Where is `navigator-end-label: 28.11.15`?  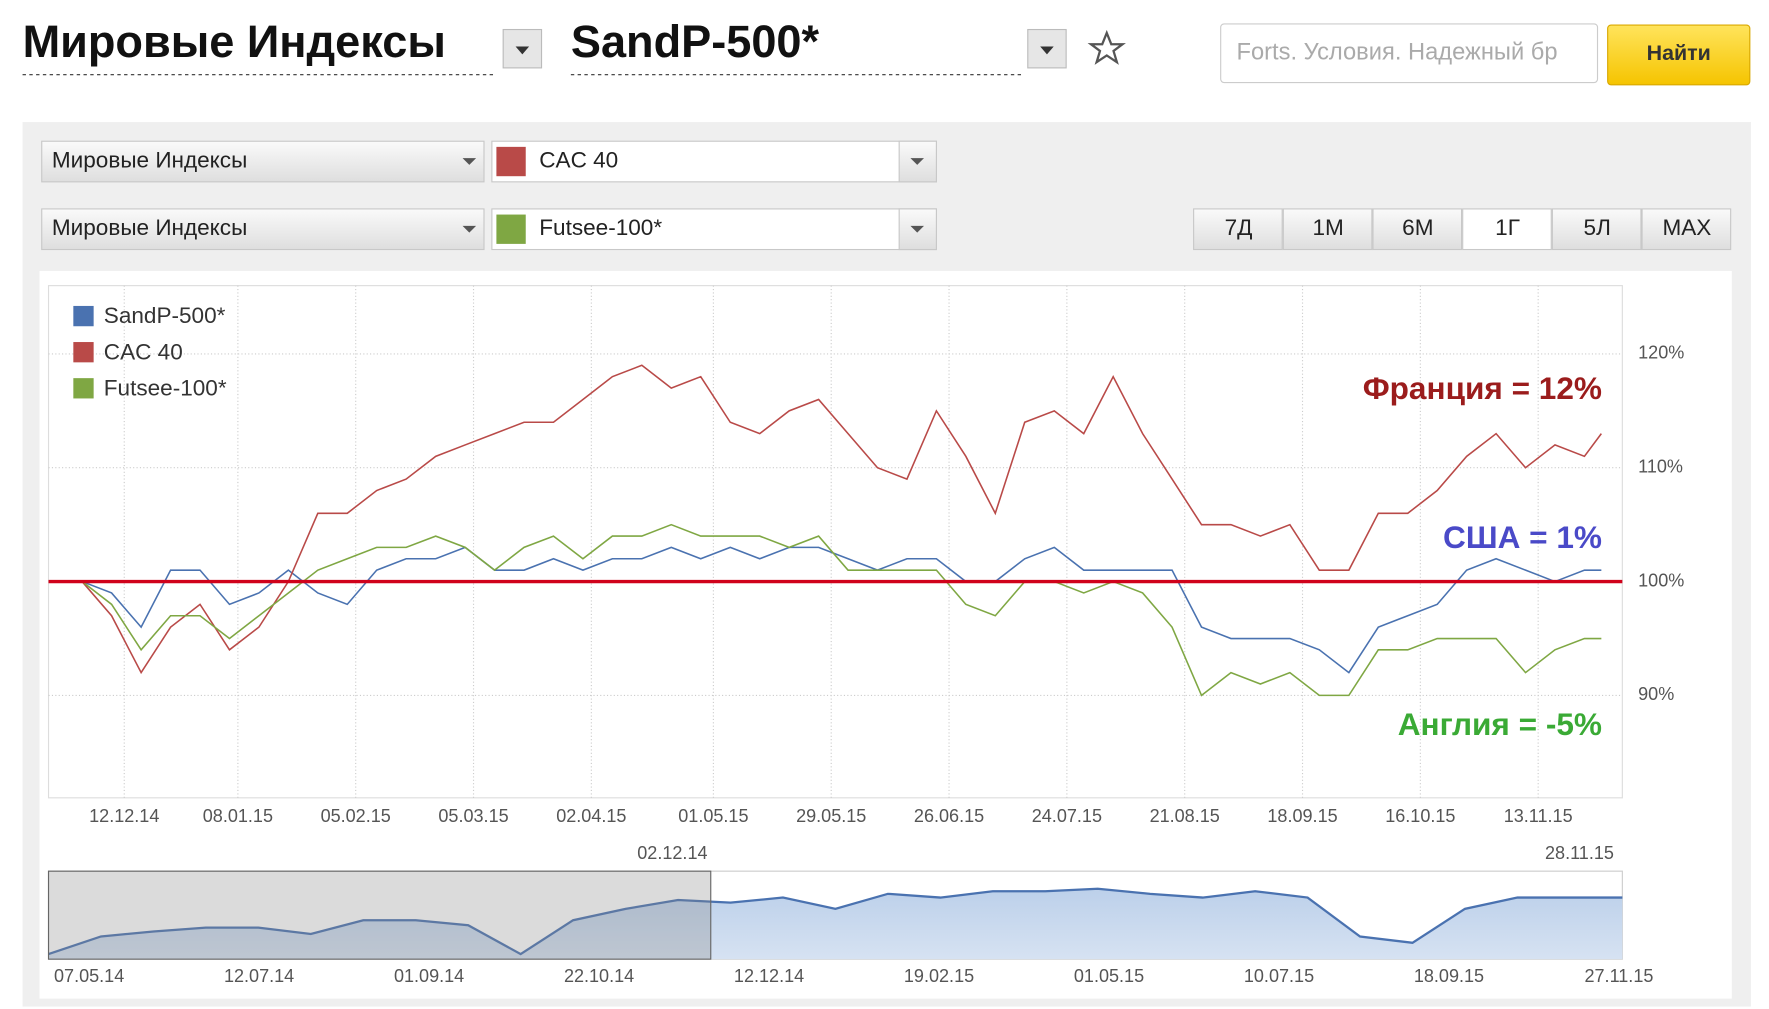 navigator-end-label: 28.11.15 is located at coordinates (1579, 853).